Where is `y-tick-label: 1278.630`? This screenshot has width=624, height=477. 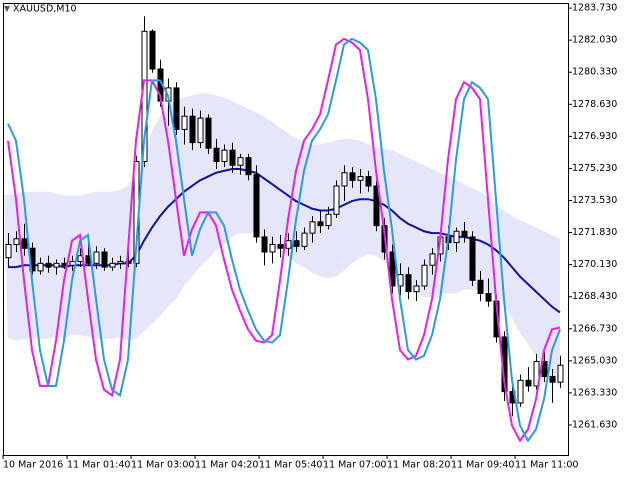
y-tick-label: 1278.630 is located at coordinates (594, 104).